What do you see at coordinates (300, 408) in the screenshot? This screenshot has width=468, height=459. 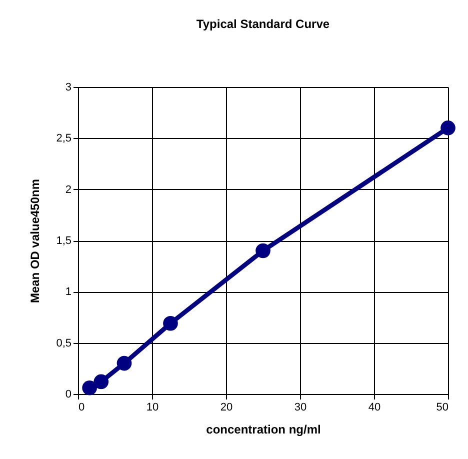 I see `x-tick-label: 30` at bounding box center [300, 408].